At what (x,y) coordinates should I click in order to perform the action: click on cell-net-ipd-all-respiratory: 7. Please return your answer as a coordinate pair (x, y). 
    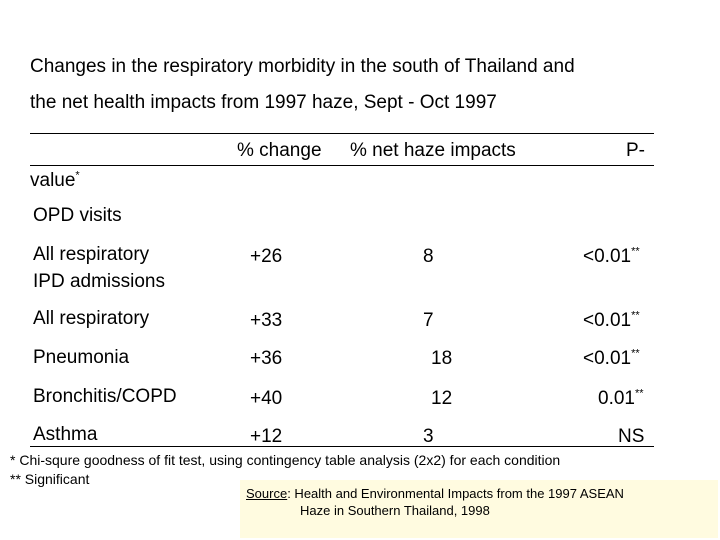
    Looking at the image, I should click on (428, 320).